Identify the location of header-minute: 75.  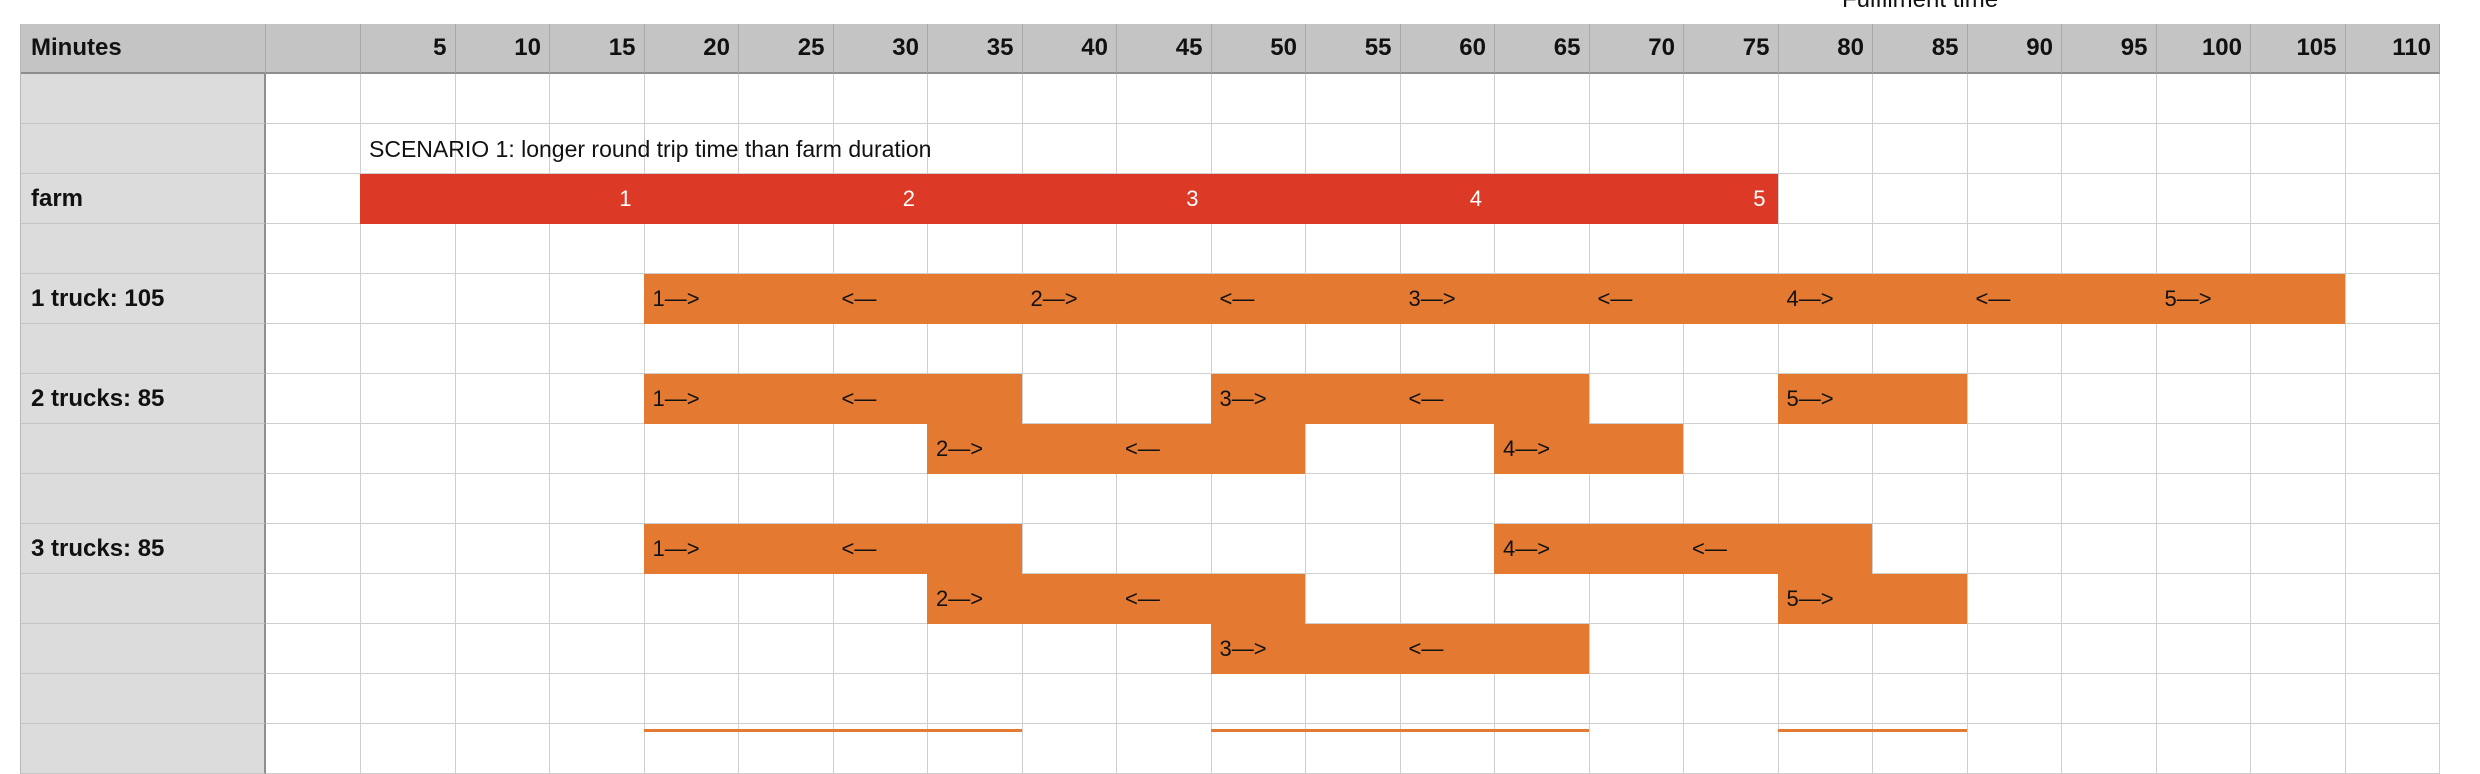
(1731, 49).